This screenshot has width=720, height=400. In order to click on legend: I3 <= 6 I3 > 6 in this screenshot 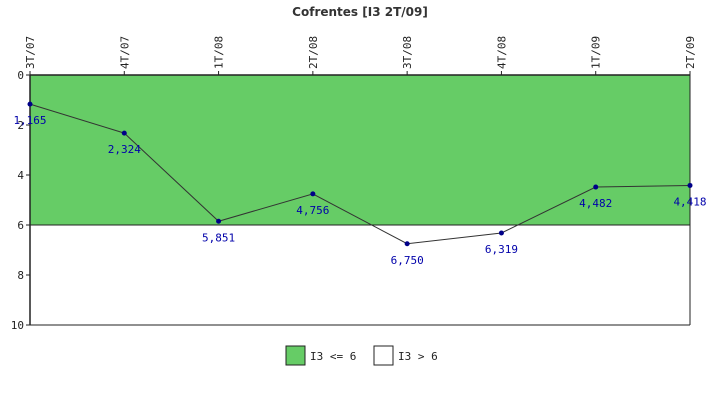, I will do `click(361, 355)`.